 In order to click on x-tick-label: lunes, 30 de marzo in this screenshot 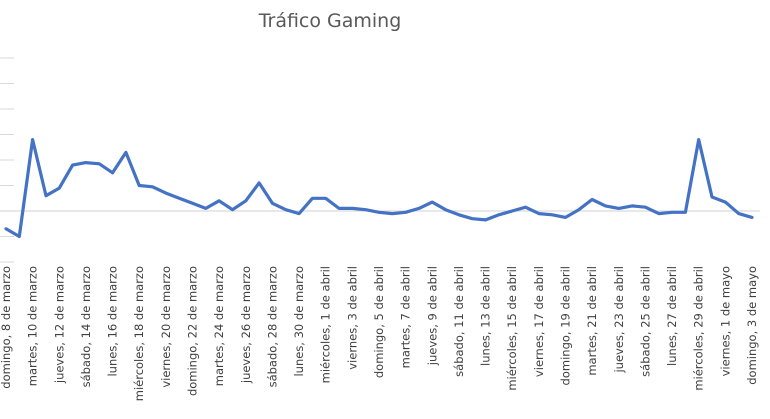, I will do `click(299, 321)`.